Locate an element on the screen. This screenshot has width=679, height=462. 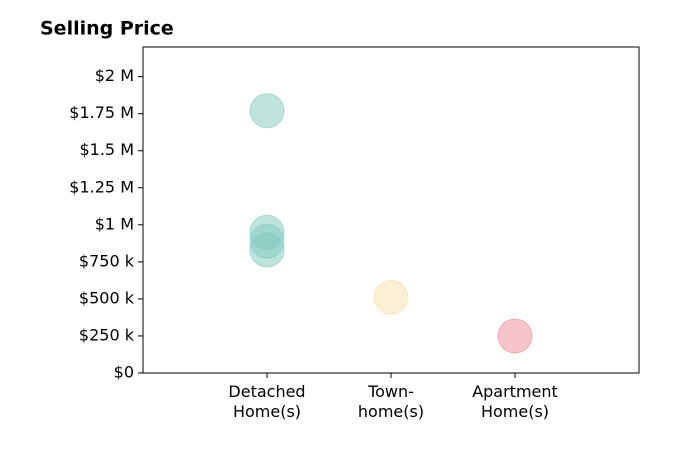
y-tick-label: $1 M is located at coordinates (114, 223).